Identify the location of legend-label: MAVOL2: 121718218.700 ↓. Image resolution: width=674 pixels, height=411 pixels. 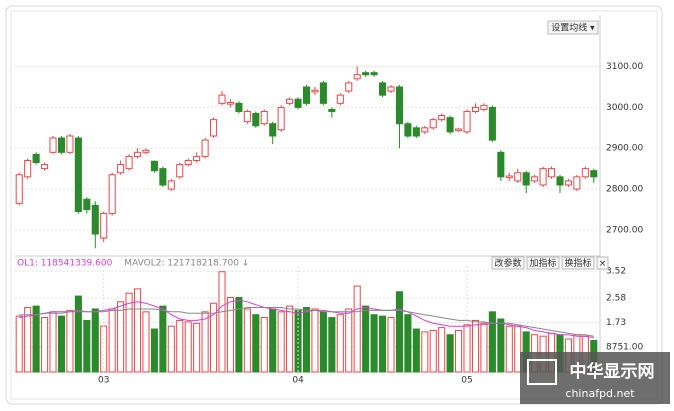
(186, 264).